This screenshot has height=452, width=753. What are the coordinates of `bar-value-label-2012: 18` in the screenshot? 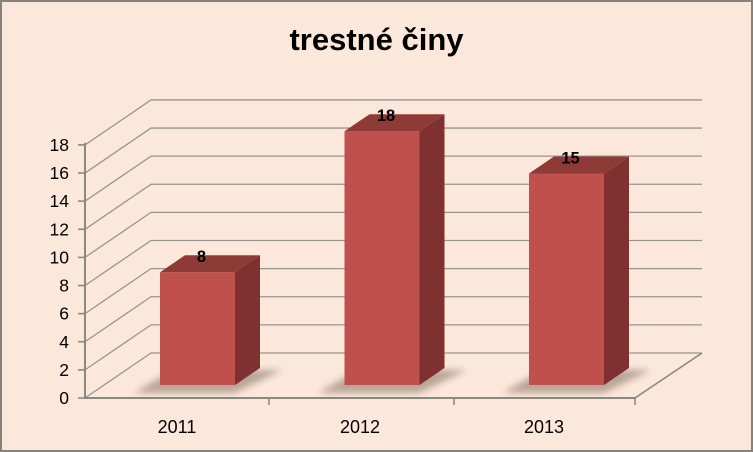 It's located at (386, 116).